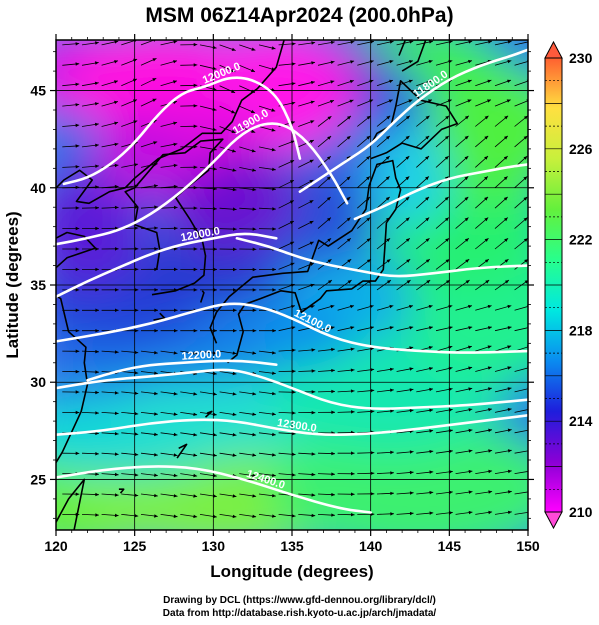 The height and width of the screenshot is (625, 599). Describe the element at coordinates (581, 149) in the screenshot. I see `colorbar-label: 226` at that location.